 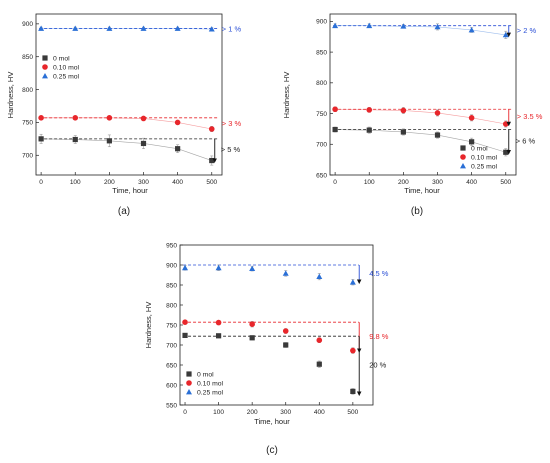 What do you see at coordinates (422, 190) in the screenshot?
I see `panel-b-xlabel: Time, hour` at bounding box center [422, 190].